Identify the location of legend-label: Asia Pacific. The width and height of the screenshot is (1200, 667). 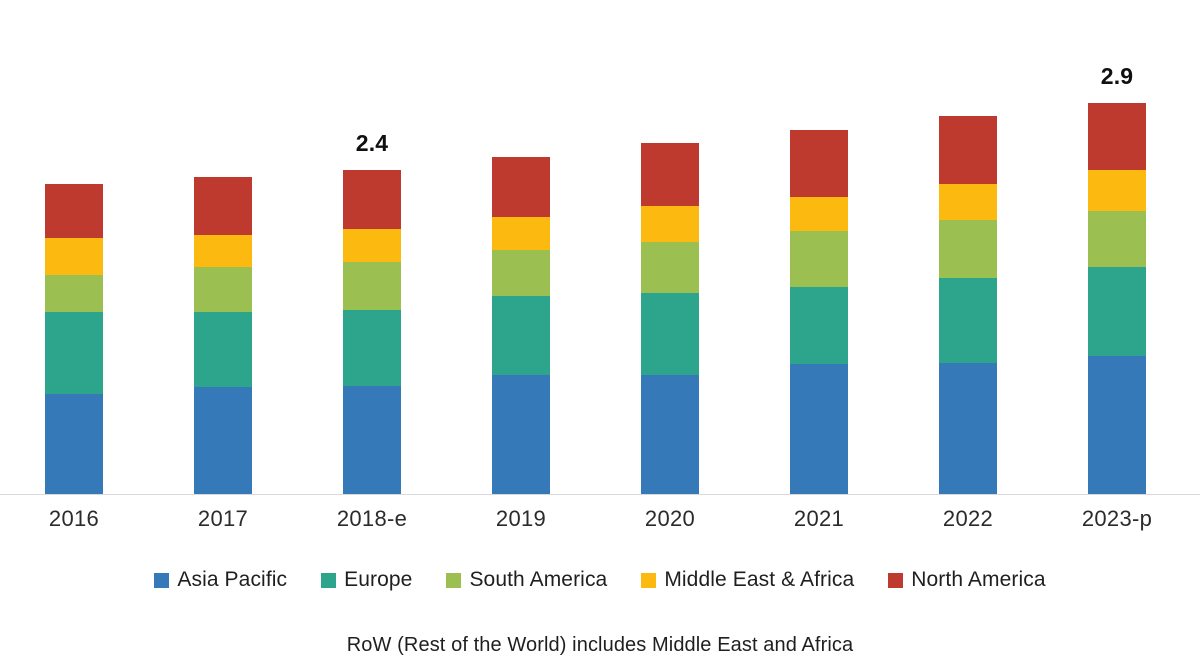
(232, 579).